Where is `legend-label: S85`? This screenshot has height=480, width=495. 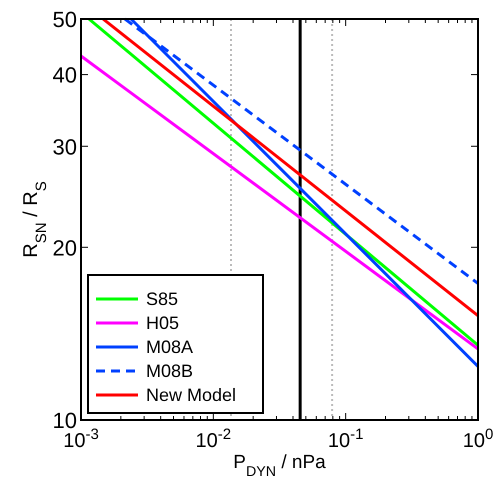 legend-label: S85 is located at coordinates (162, 299).